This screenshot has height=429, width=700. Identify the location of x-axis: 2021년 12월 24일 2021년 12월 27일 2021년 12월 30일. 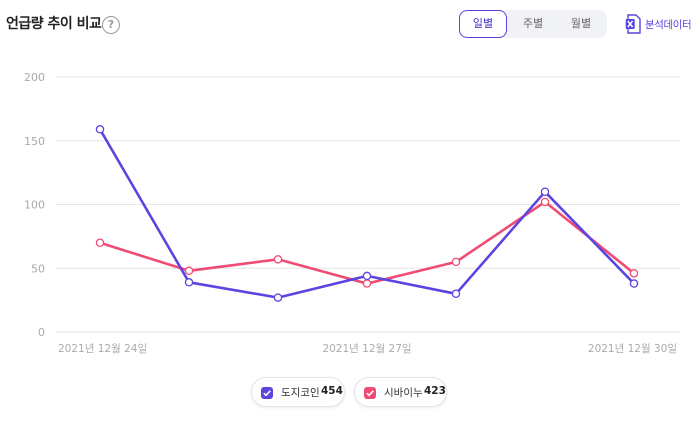
(367, 348).